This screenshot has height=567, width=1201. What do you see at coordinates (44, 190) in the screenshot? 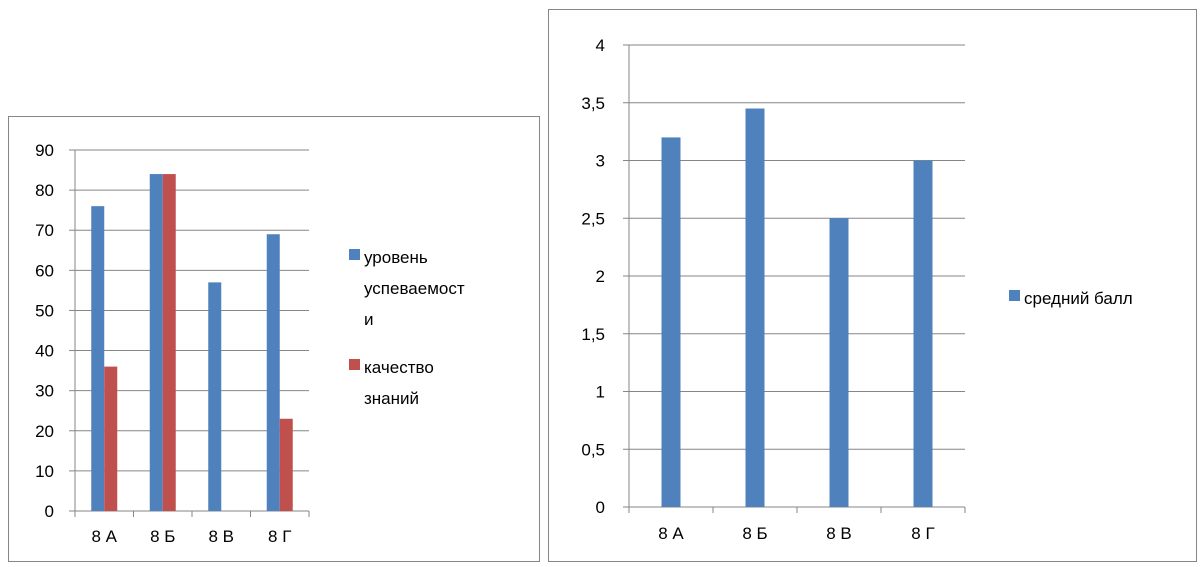
I see `y-tick-label: 80` at bounding box center [44, 190].